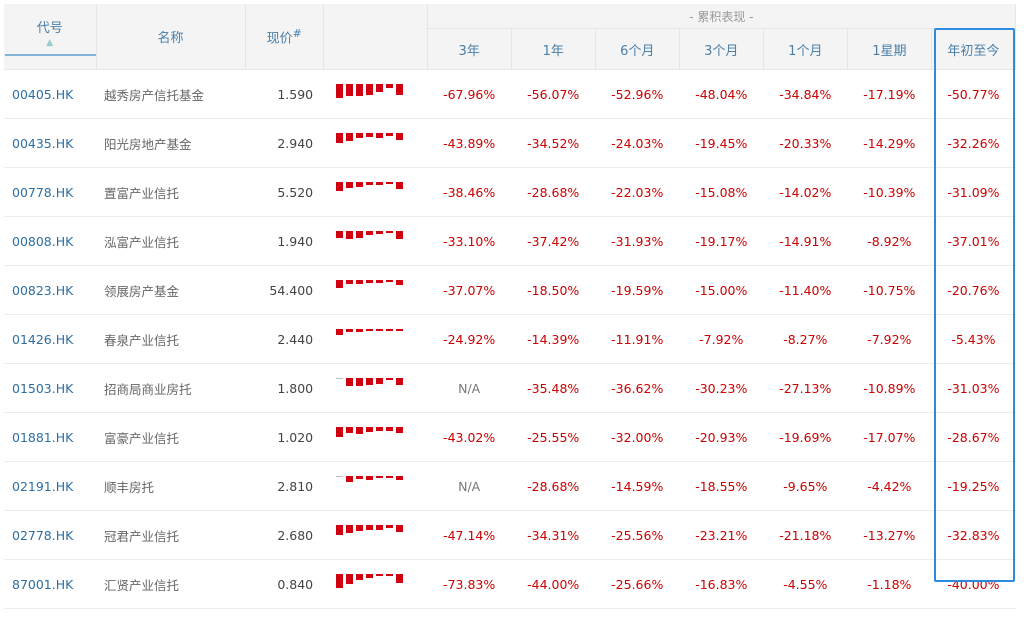 This screenshot has height=623, width=1024. Describe the element at coordinates (171, 37) in the screenshot. I see `column-header-name: 名称` at that location.